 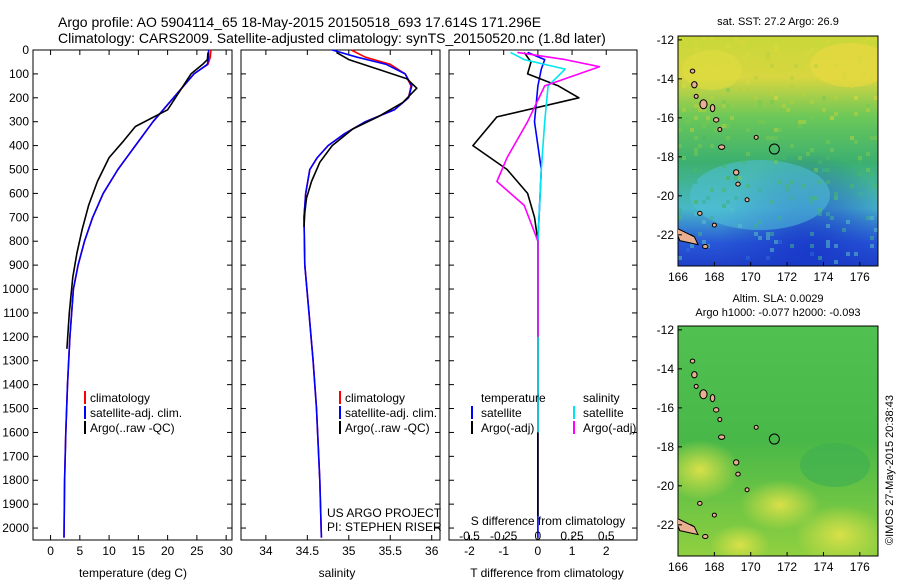 What do you see at coordinates (133, 573) in the screenshot?
I see `temperature-xlabel: temperature (deg C)` at bounding box center [133, 573].